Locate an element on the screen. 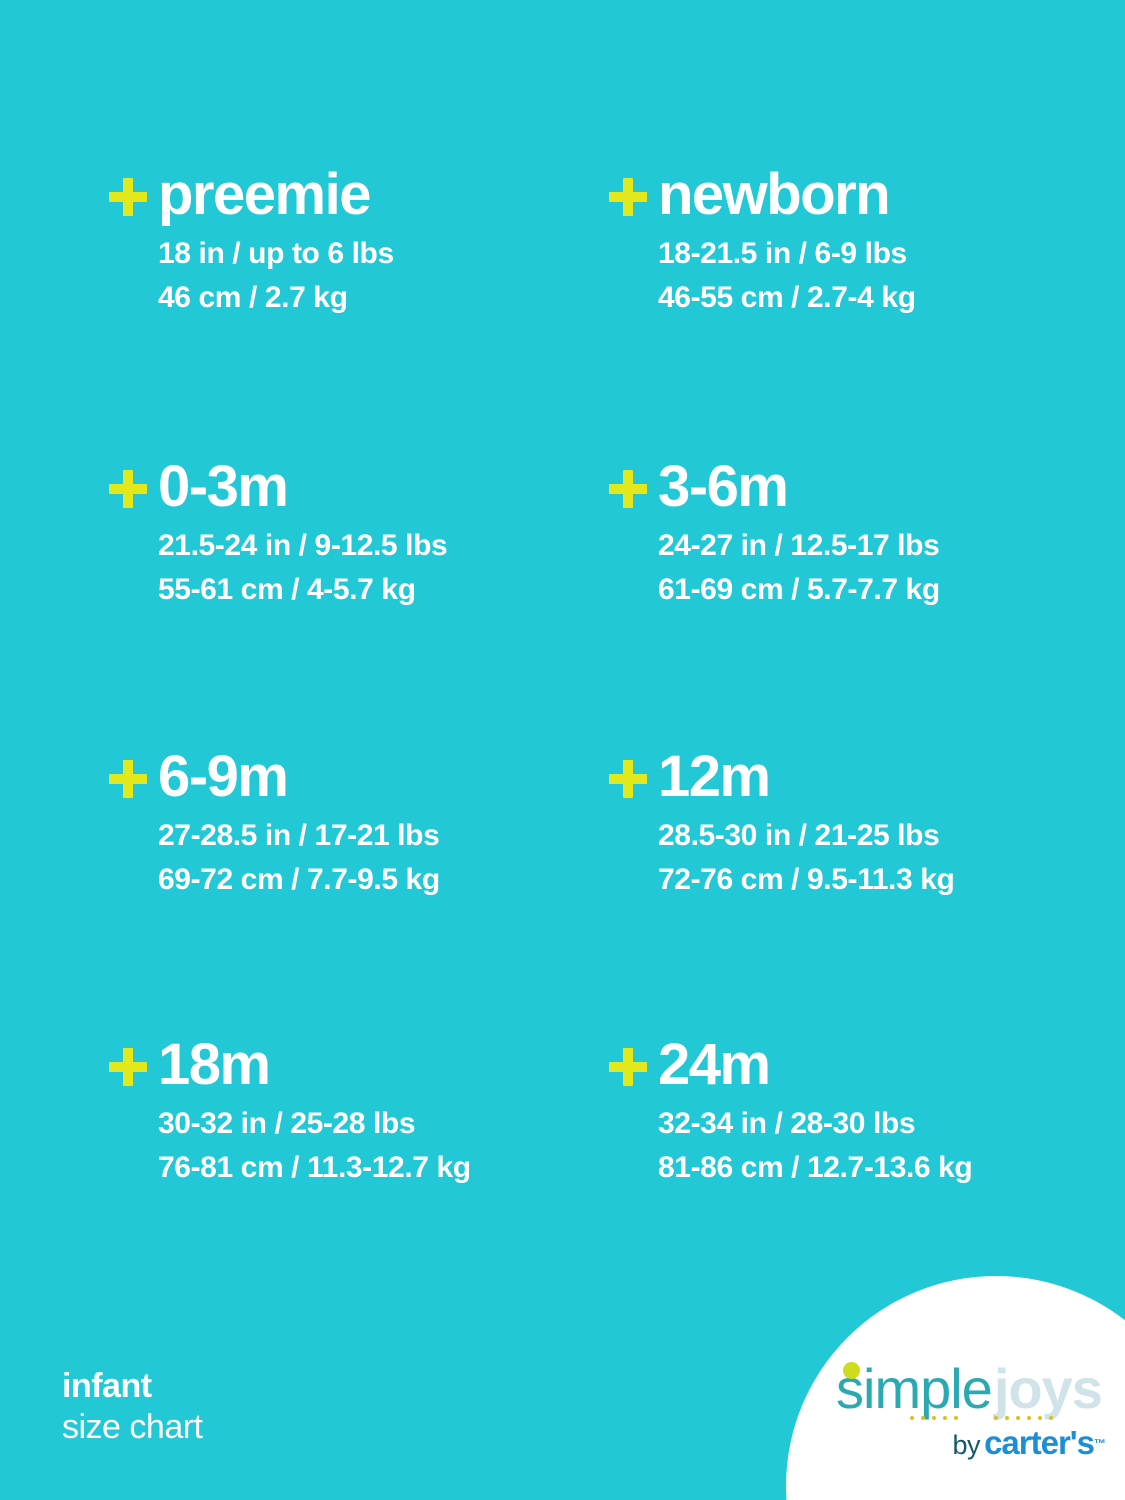 This screenshot has height=1500, width=1125. page-subtitle: size chart is located at coordinates (132, 1427).